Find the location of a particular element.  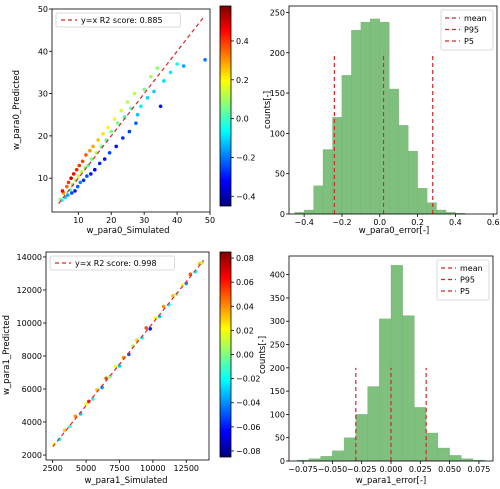

x-tick-label: −0.025 is located at coordinates (362, 469).